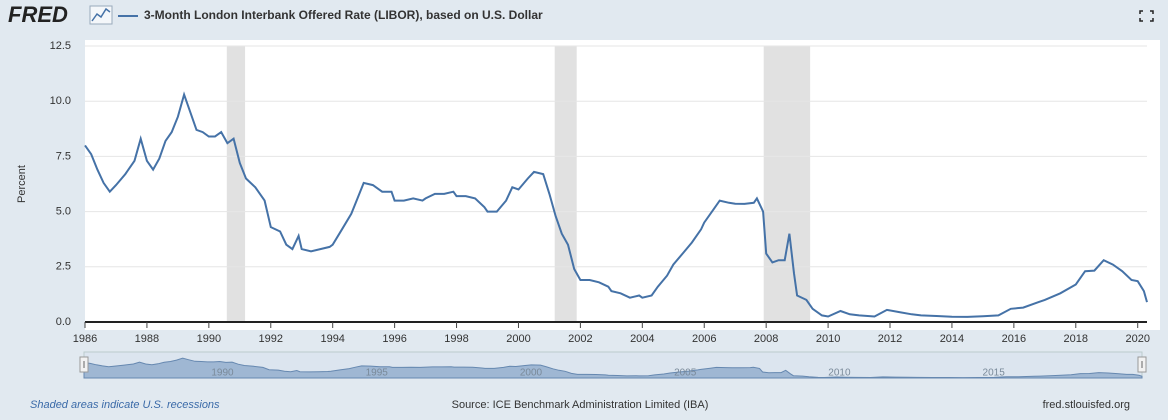 The height and width of the screenshot is (420, 1168). Describe the element at coordinates (580, 339) in the screenshot. I see `x-tick-label: 2002` at that location.